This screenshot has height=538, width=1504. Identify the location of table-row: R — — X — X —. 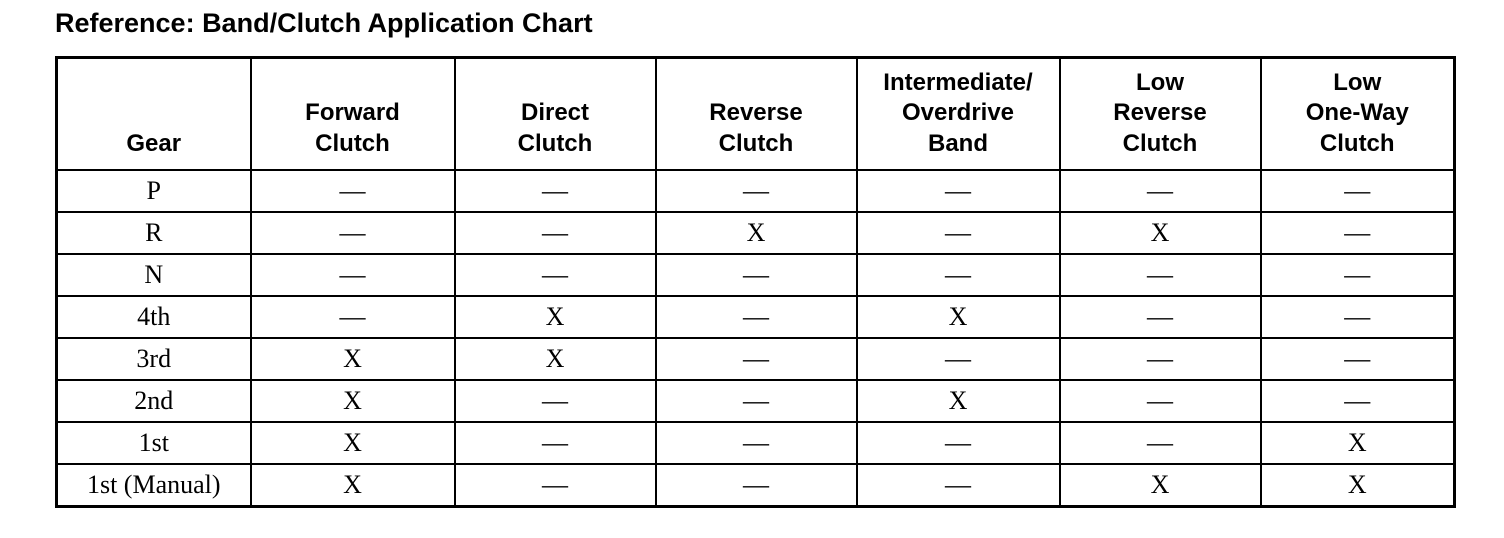
(755, 233).